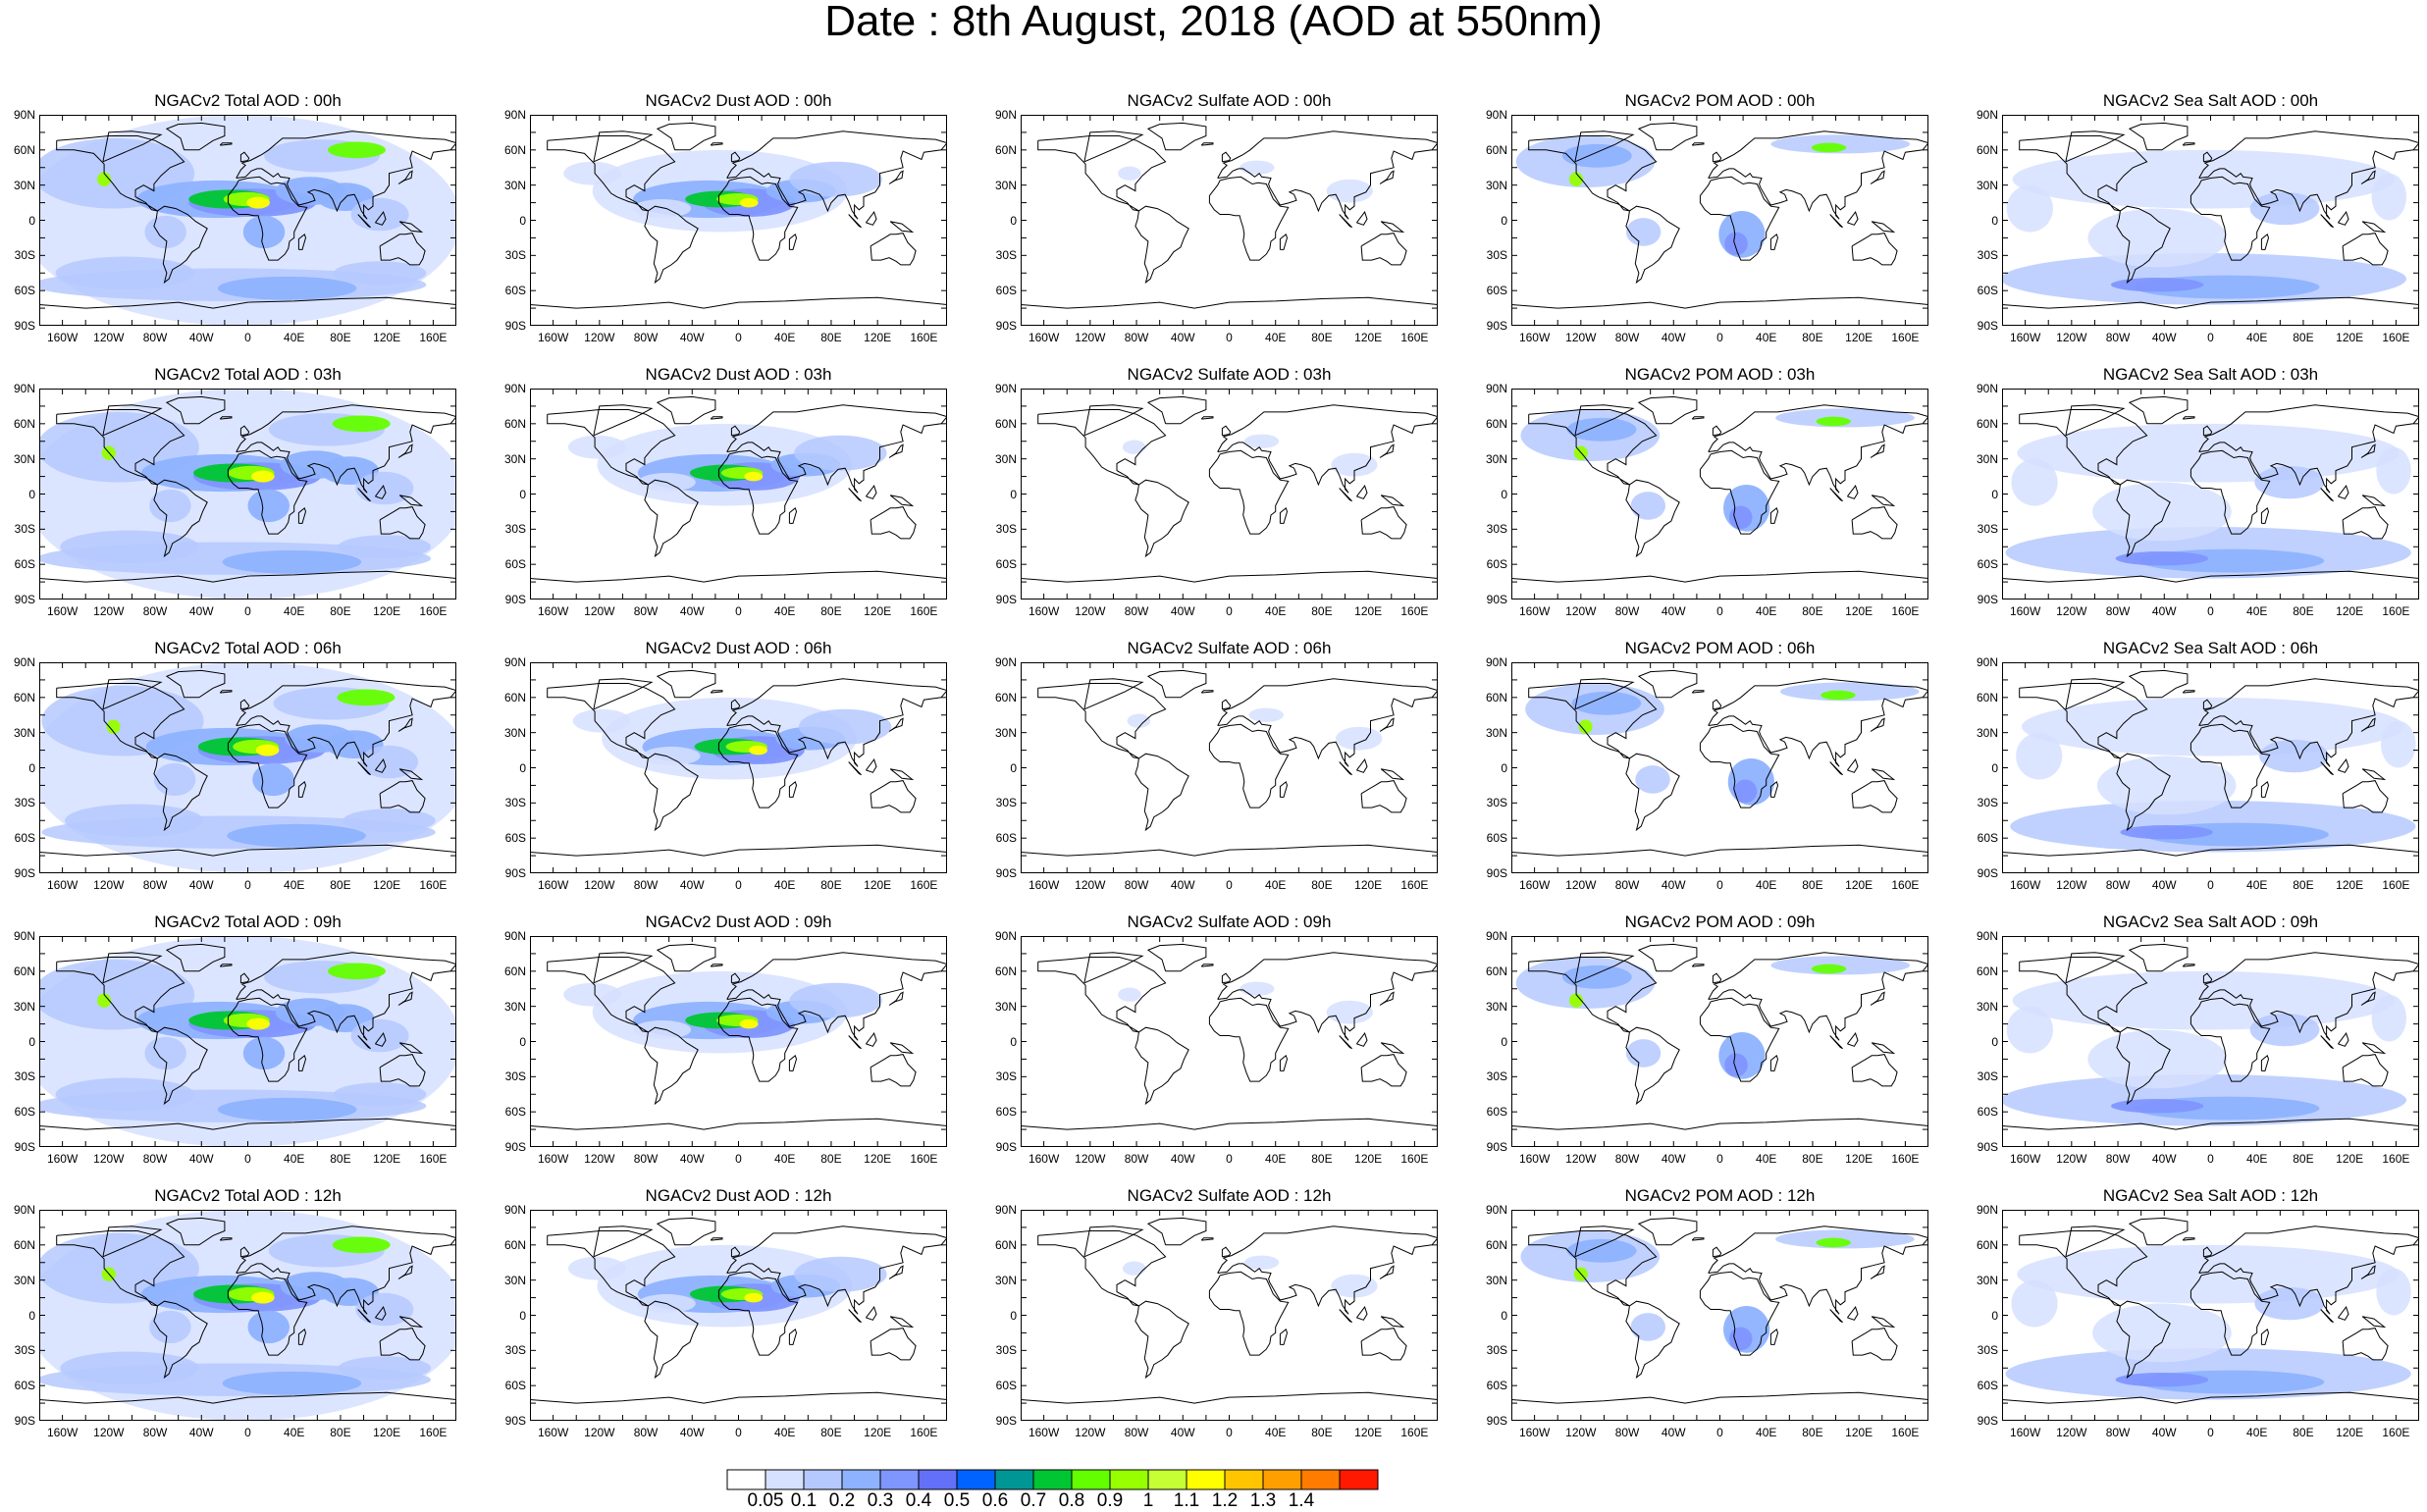 This screenshot has height=1512, width=2427. I want to click on figure-title: Date : 8th August, 2018 (AOD at 550nm), so click(1213, 23).